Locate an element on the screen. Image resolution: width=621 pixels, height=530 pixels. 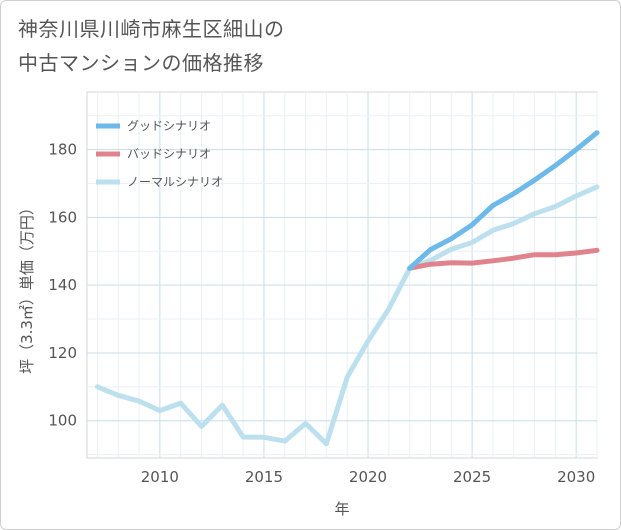
x-tick-label: 2025 is located at coordinates (472, 477).